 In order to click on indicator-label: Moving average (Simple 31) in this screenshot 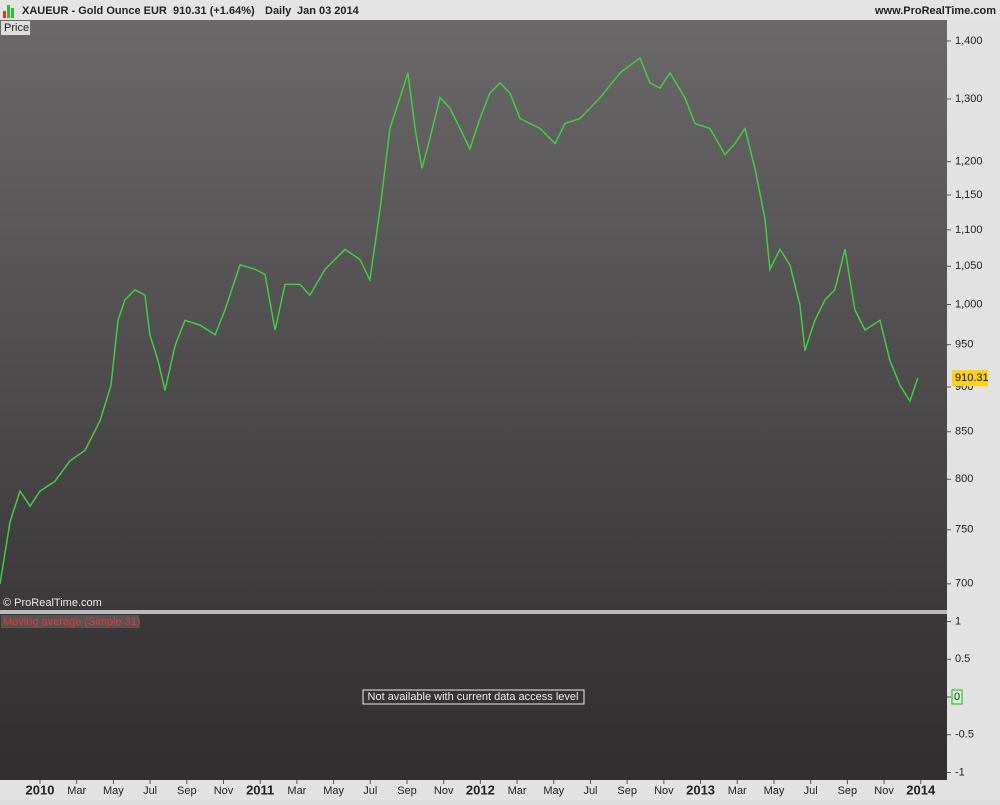, I will do `click(72, 622)`.